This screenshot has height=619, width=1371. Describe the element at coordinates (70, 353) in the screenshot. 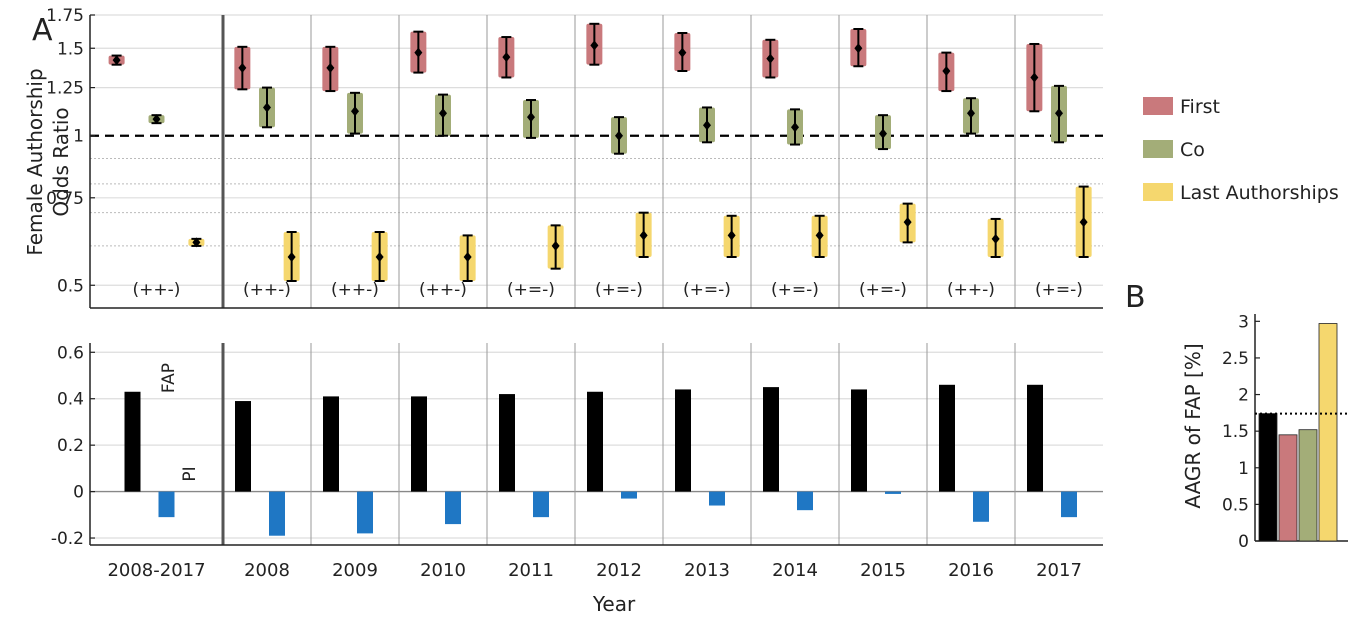

I see `y-tick-label: 0.6` at that location.